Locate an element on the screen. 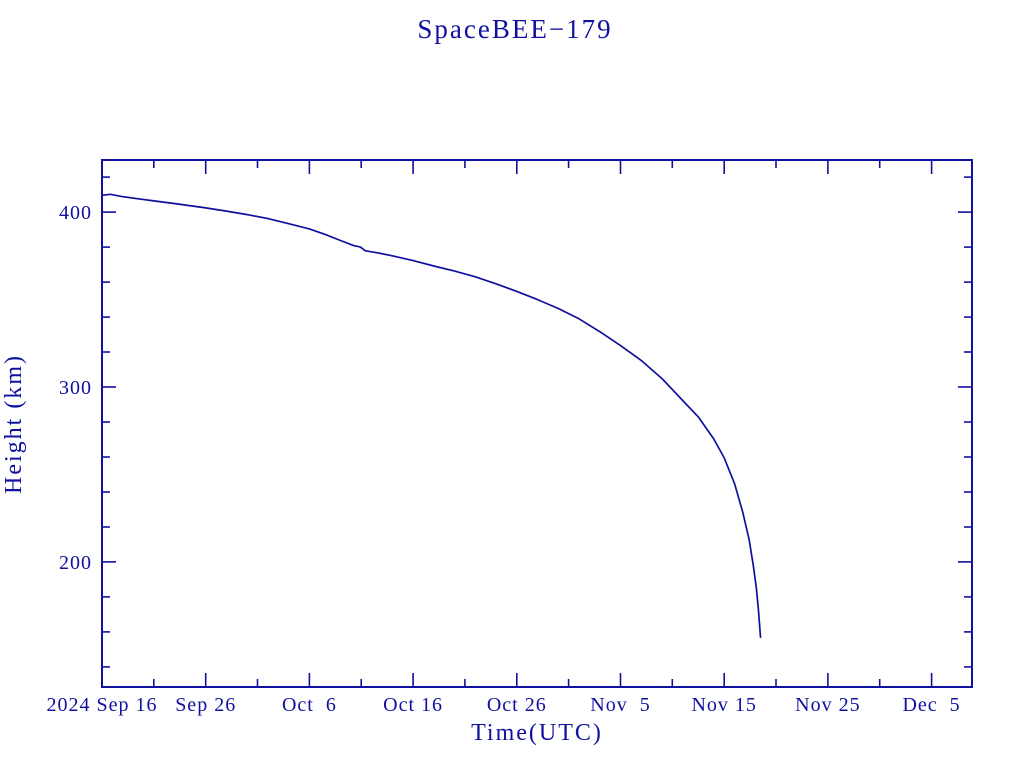 Image resolution: width=1024 pixels, height=768 pixels. x-tick-label: Sep 26 is located at coordinates (205, 705).